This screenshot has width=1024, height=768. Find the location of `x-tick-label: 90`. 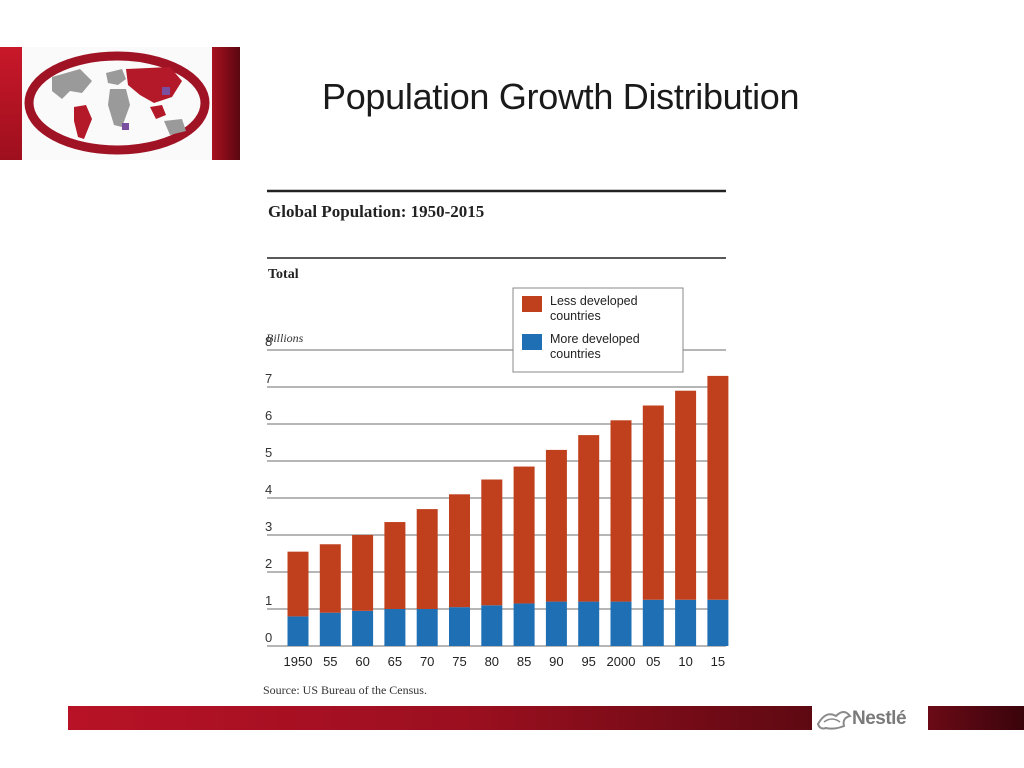

x-tick-label: 90 is located at coordinates (556, 661).